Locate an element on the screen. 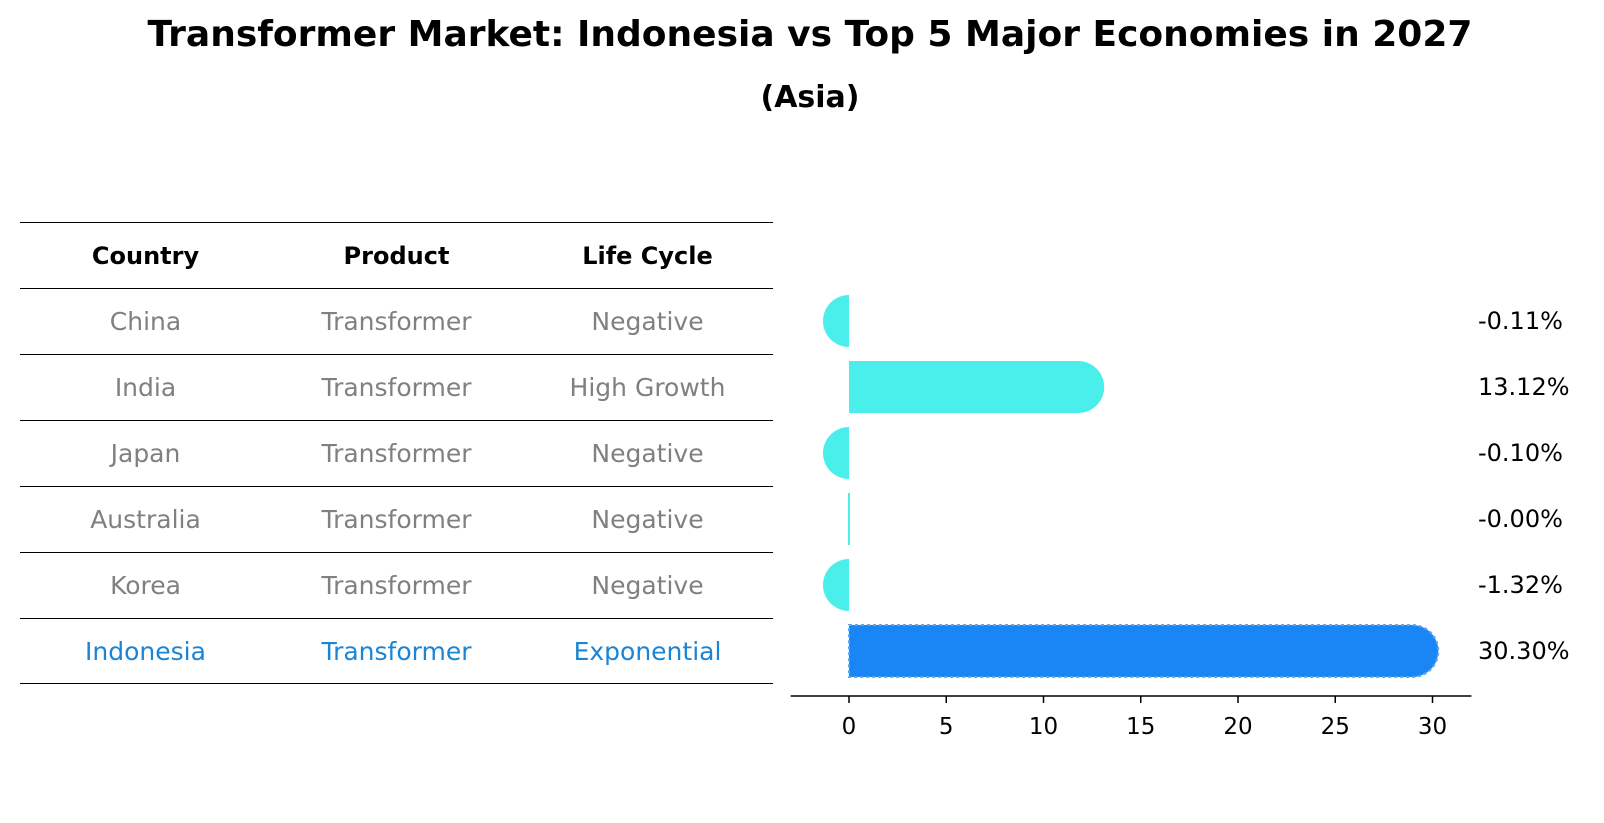 This screenshot has height=823, width=1604. cell-country: Korea is located at coordinates (145, 585).